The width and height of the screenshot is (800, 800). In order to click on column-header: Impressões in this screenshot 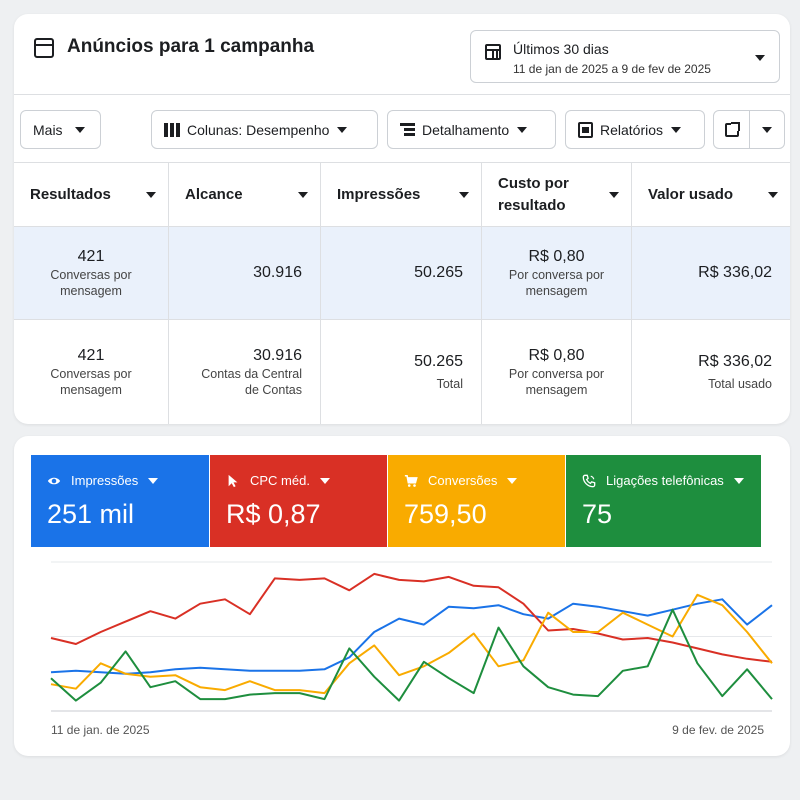, I will do `click(401, 195)`.